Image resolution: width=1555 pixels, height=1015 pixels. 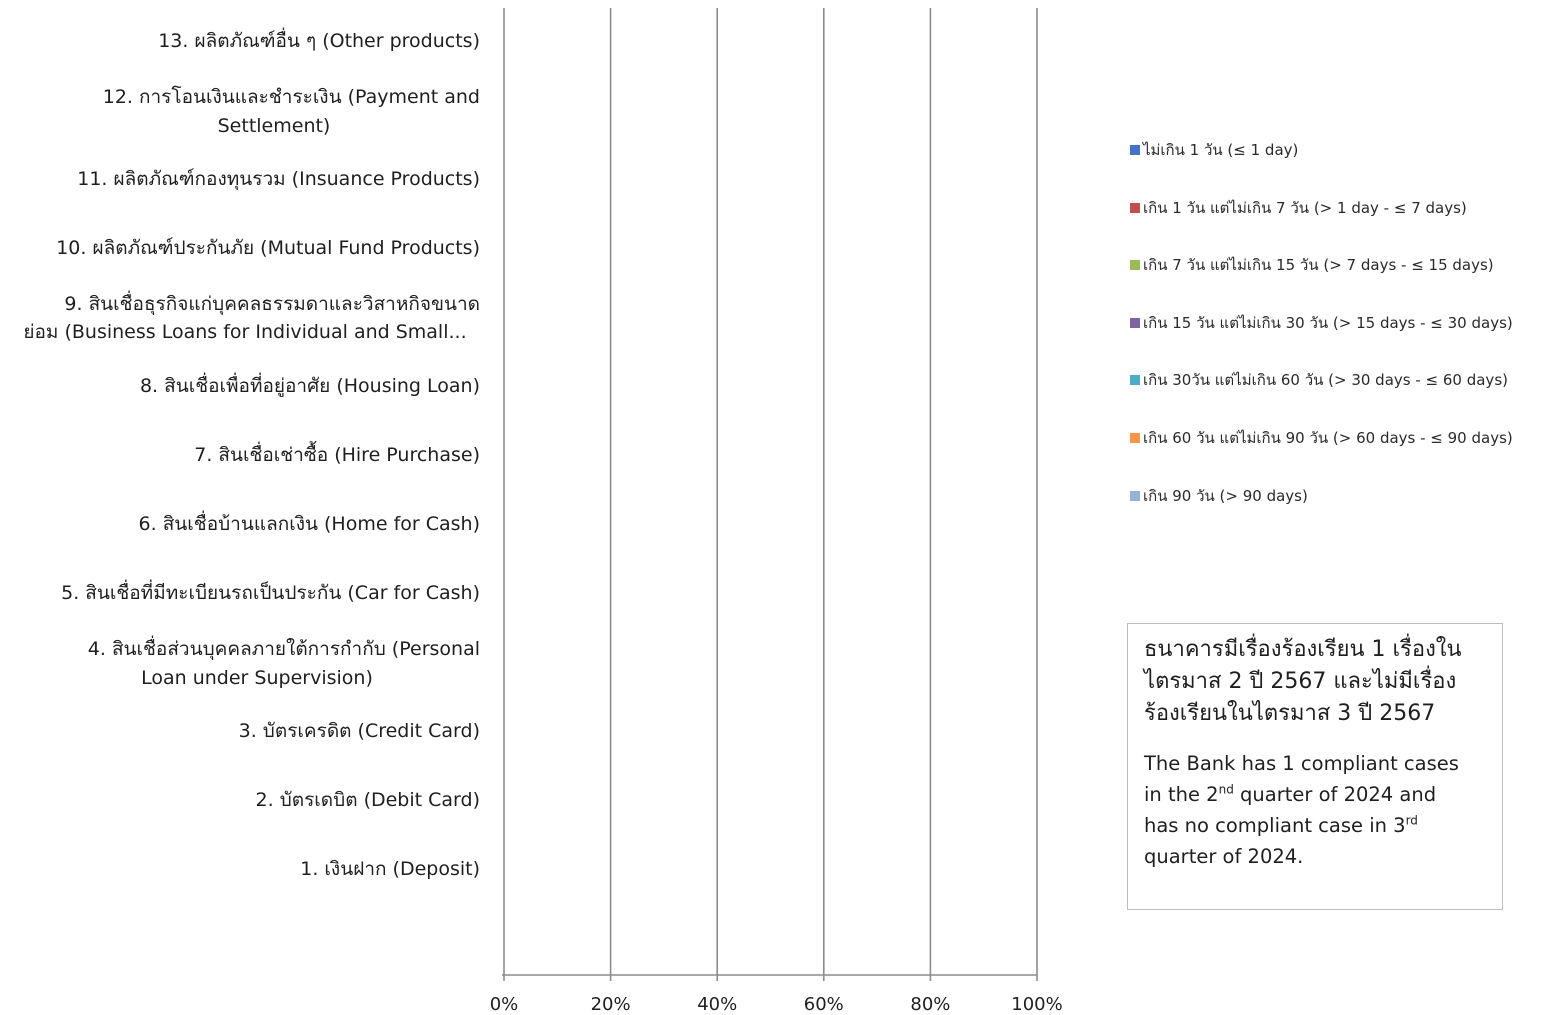 What do you see at coordinates (291, 96) in the screenshot?
I see `category-label-line: 12. การโอนเงินและชำระเงิน (Payment and` at bounding box center [291, 96].